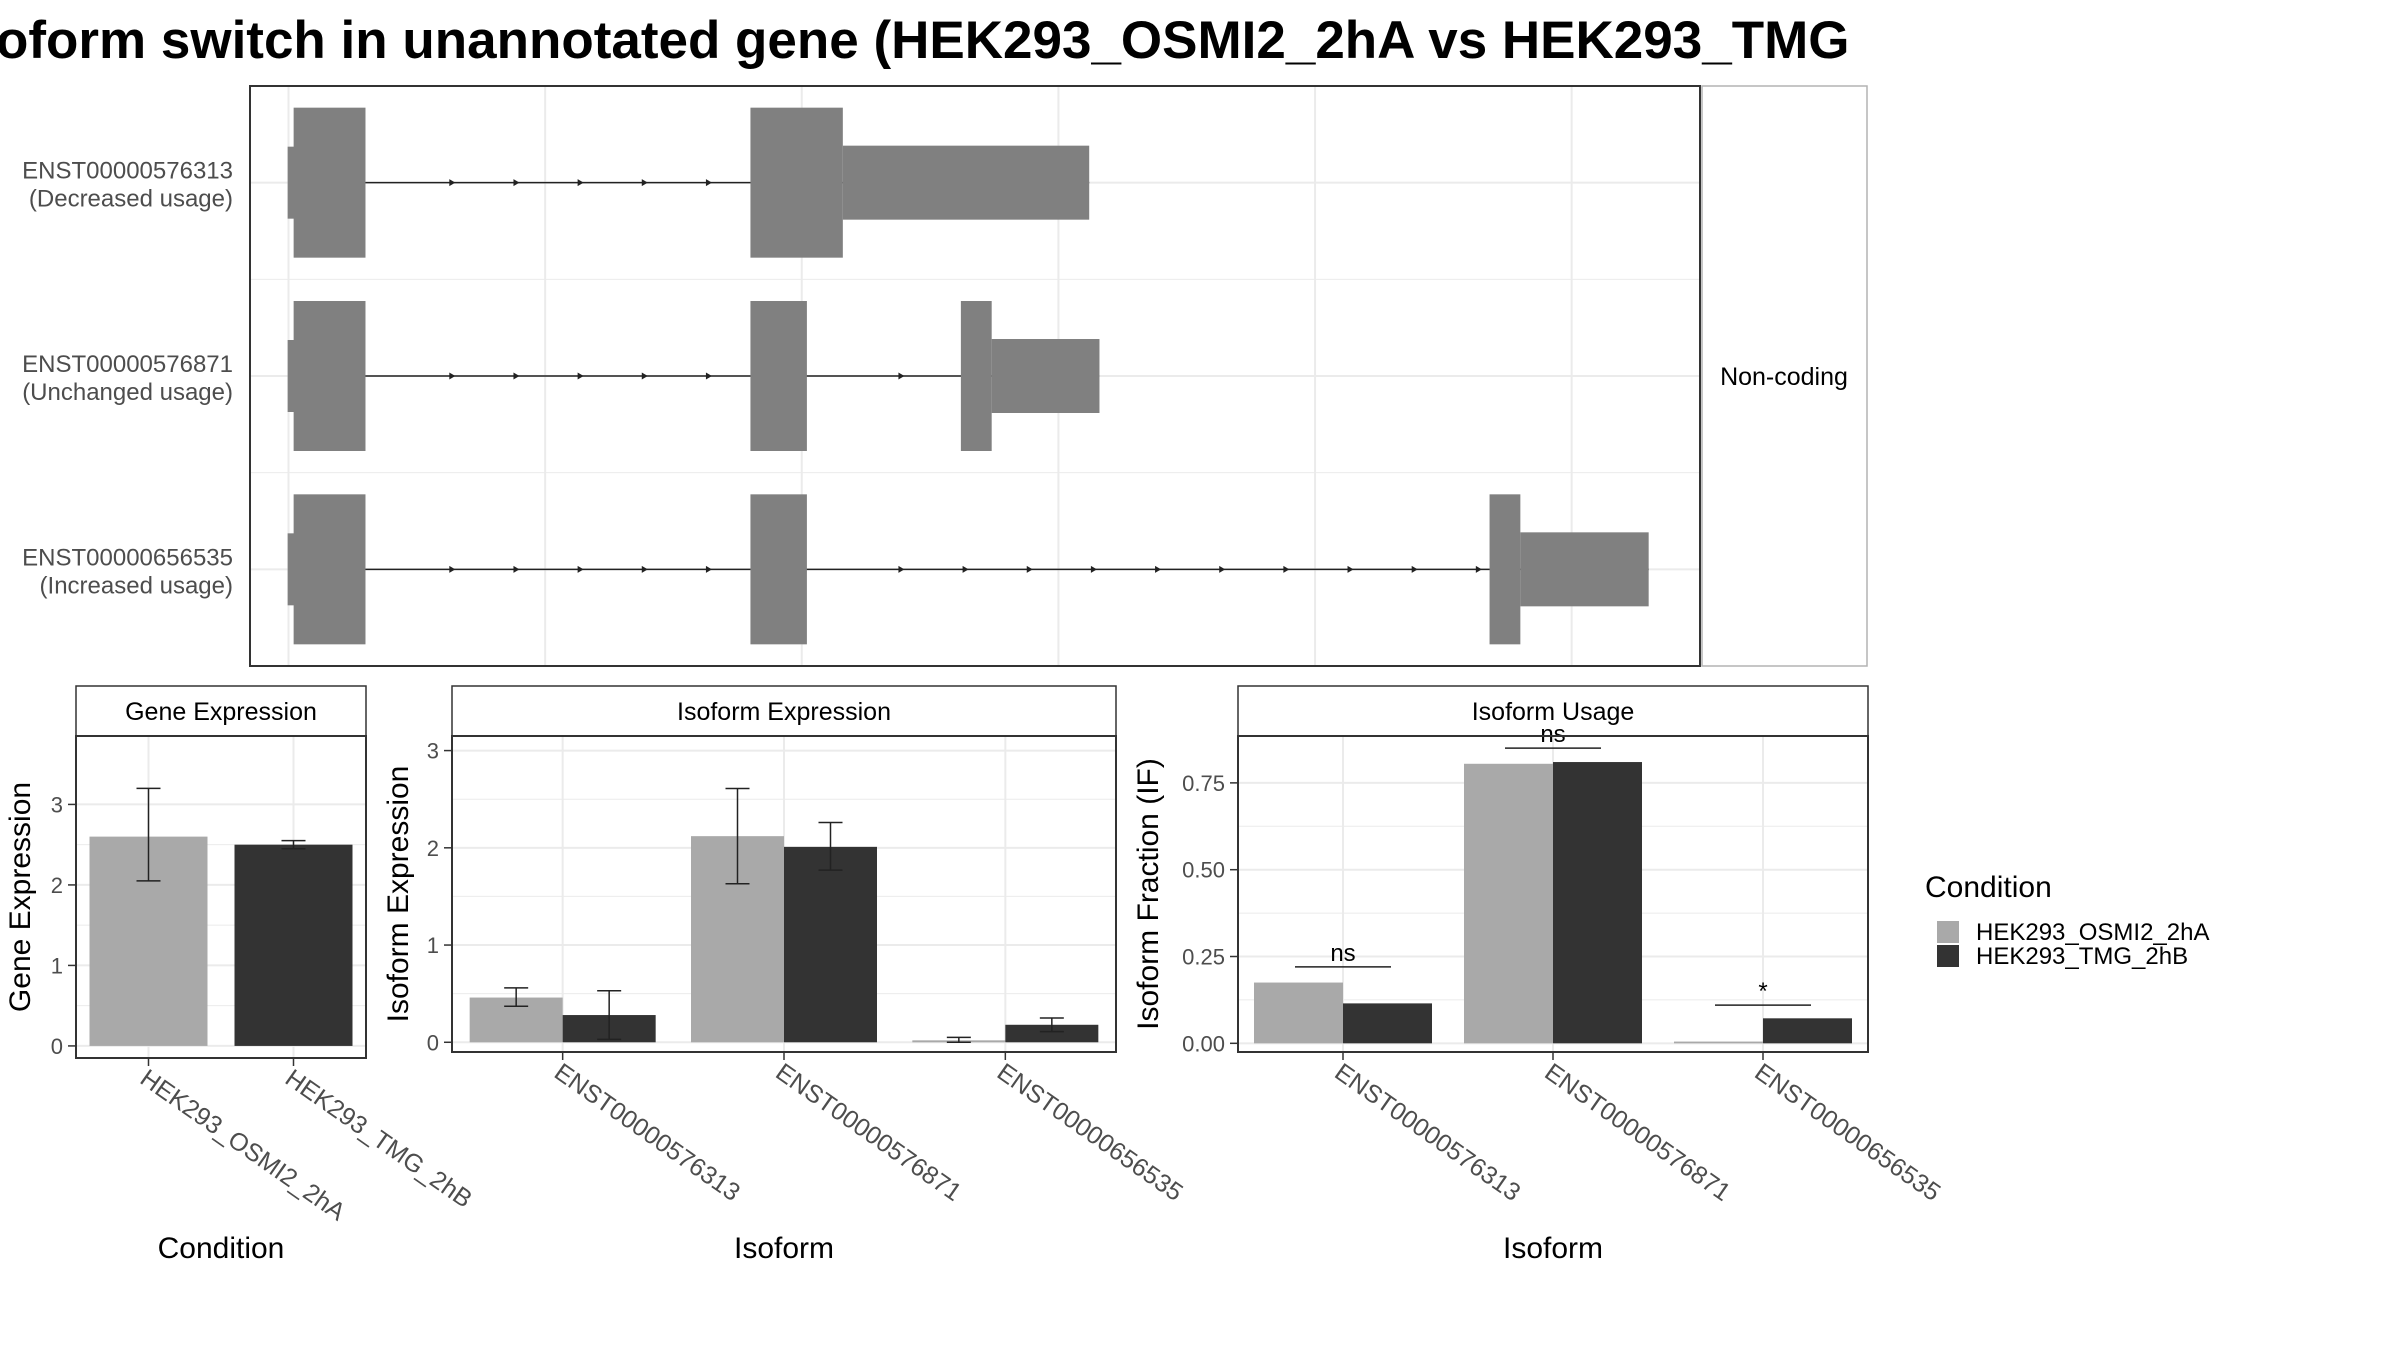 The height and width of the screenshot is (1350, 2400). What do you see at coordinates (1762, 991) in the screenshot?
I see `significance-label: *` at bounding box center [1762, 991].